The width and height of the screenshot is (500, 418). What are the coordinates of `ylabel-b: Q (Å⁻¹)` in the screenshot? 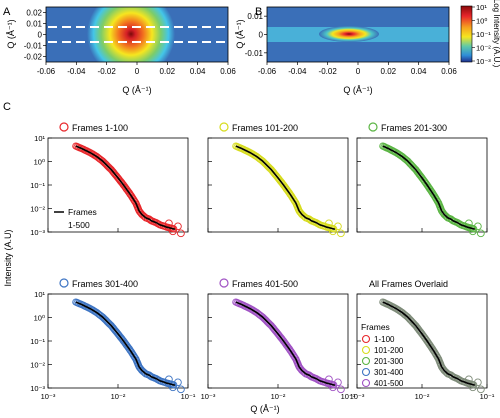 It's located at (240, 33).